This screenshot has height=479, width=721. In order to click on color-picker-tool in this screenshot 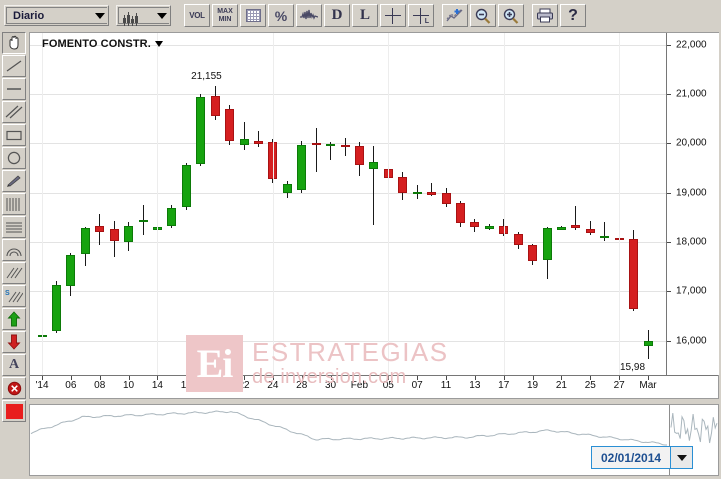, I will do `click(14, 411)`.